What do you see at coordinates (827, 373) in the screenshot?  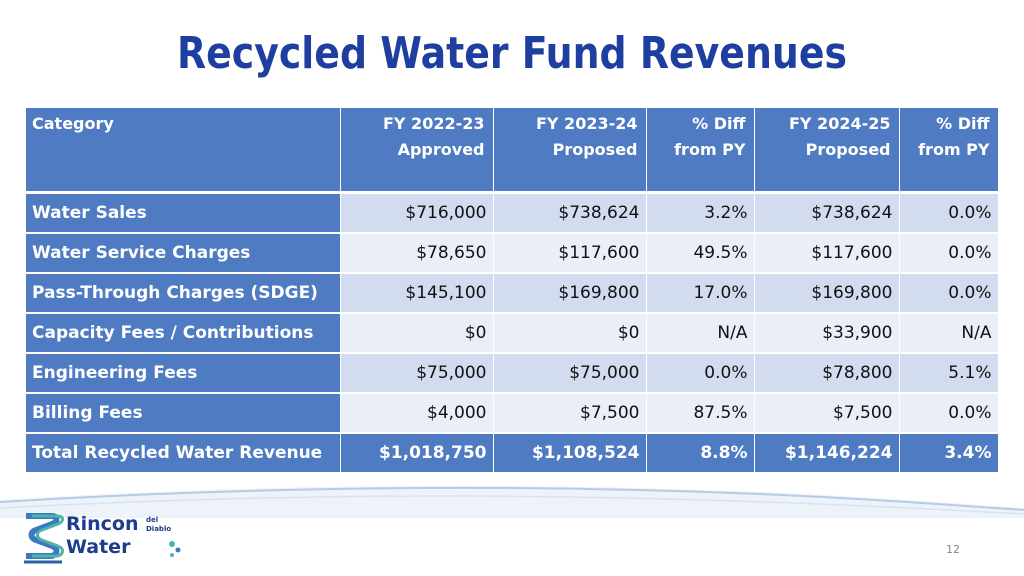 I see `cell-fy2024-25: $78,800` at bounding box center [827, 373].